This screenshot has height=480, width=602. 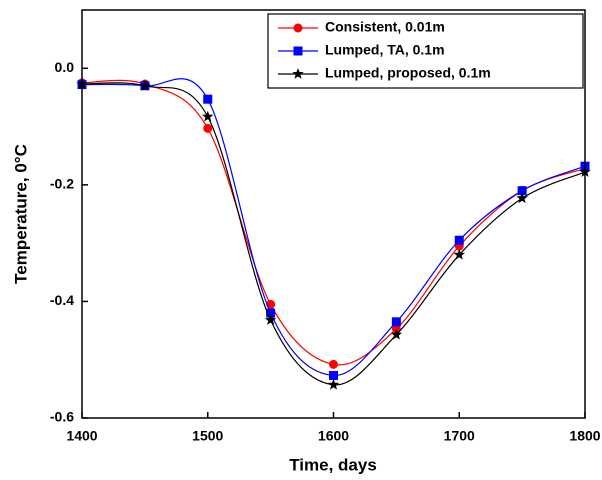 I want to click on x-tick-label: 1400, so click(x=81, y=436).